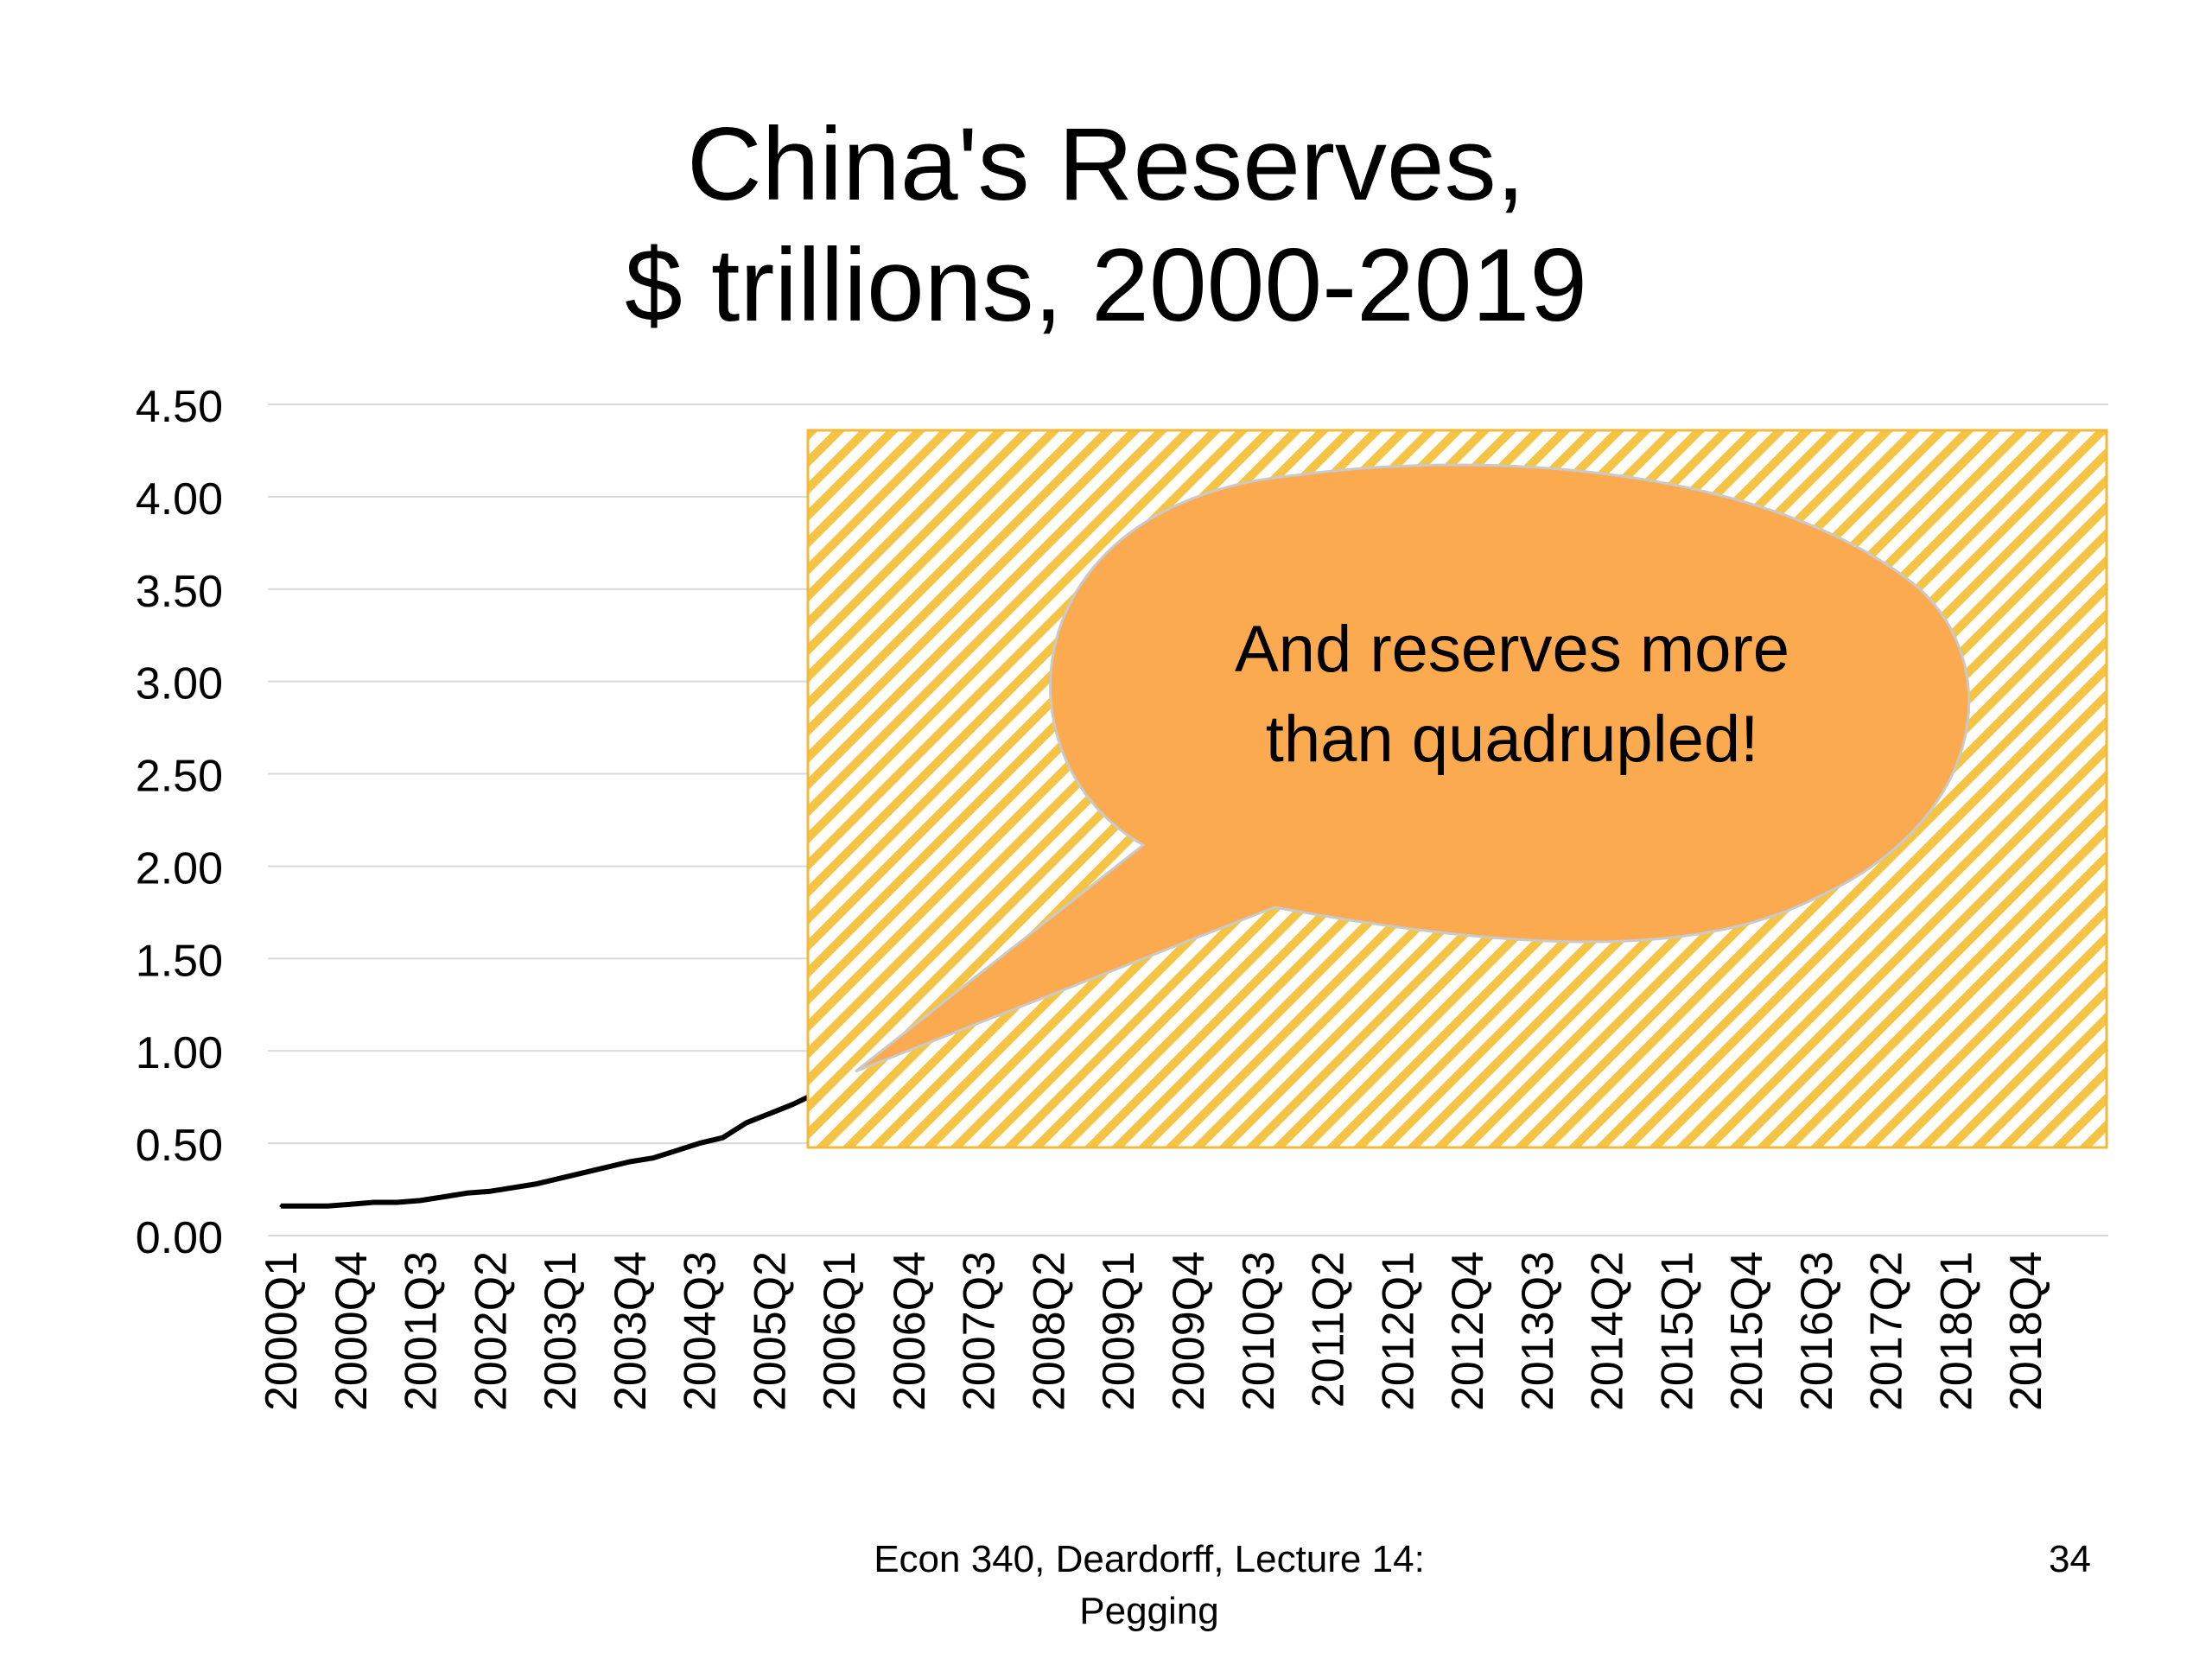 Image resolution: width=2212 pixels, height=1659 pixels. Describe the element at coordinates (910, 1331) in the screenshot. I see `x-tick-label: 2006Q4` at that location.